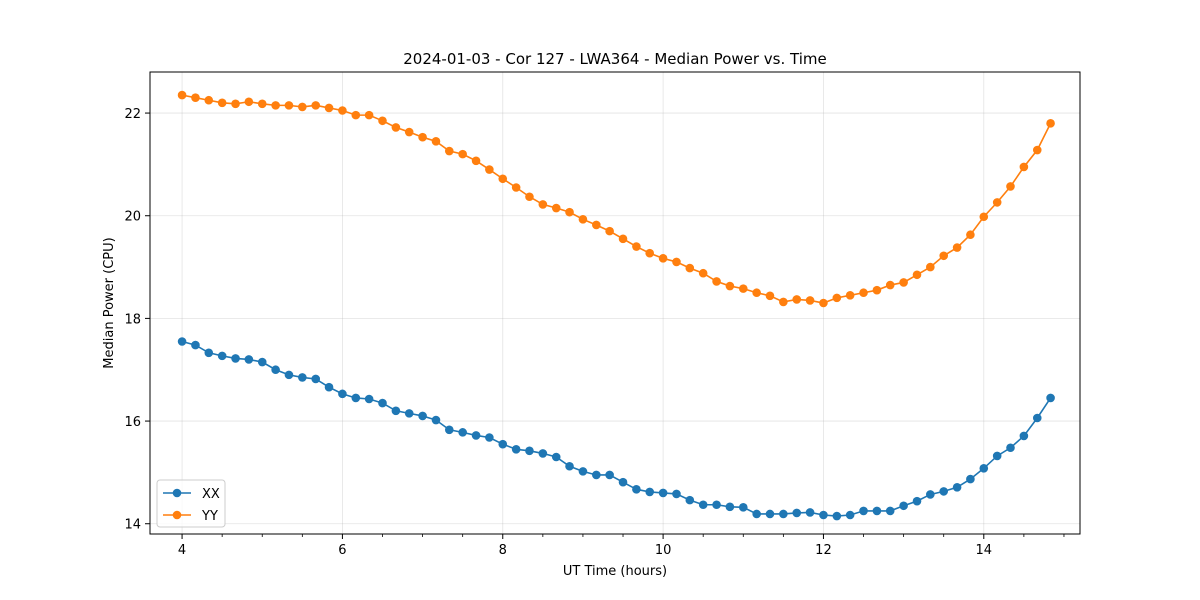 Image resolution: width=1200 pixels, height=600 pixels. What do you see at coordinates (177, 515) in the screenshot?
I see `legend-marker-yy` at bounding box center [177, 515].